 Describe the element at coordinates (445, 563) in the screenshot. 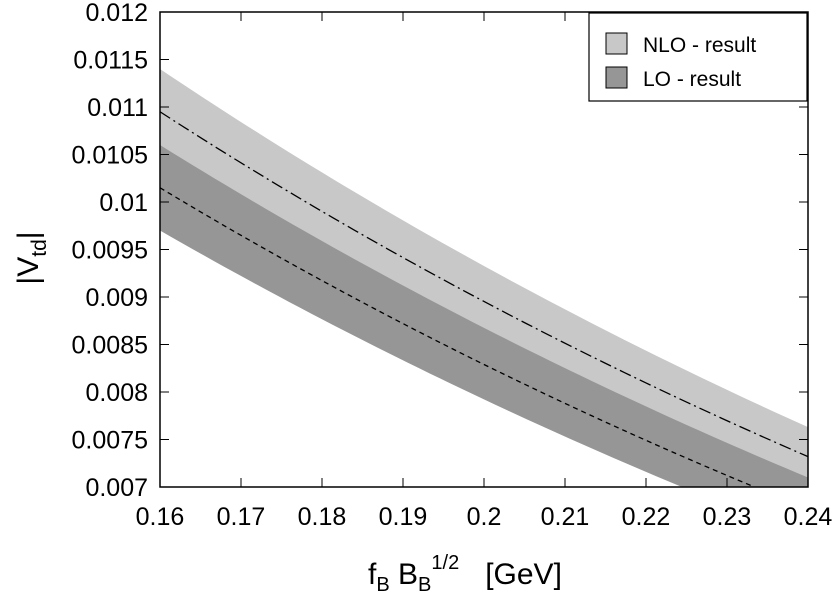

I see `x-title-sup: 1/2` at that location.